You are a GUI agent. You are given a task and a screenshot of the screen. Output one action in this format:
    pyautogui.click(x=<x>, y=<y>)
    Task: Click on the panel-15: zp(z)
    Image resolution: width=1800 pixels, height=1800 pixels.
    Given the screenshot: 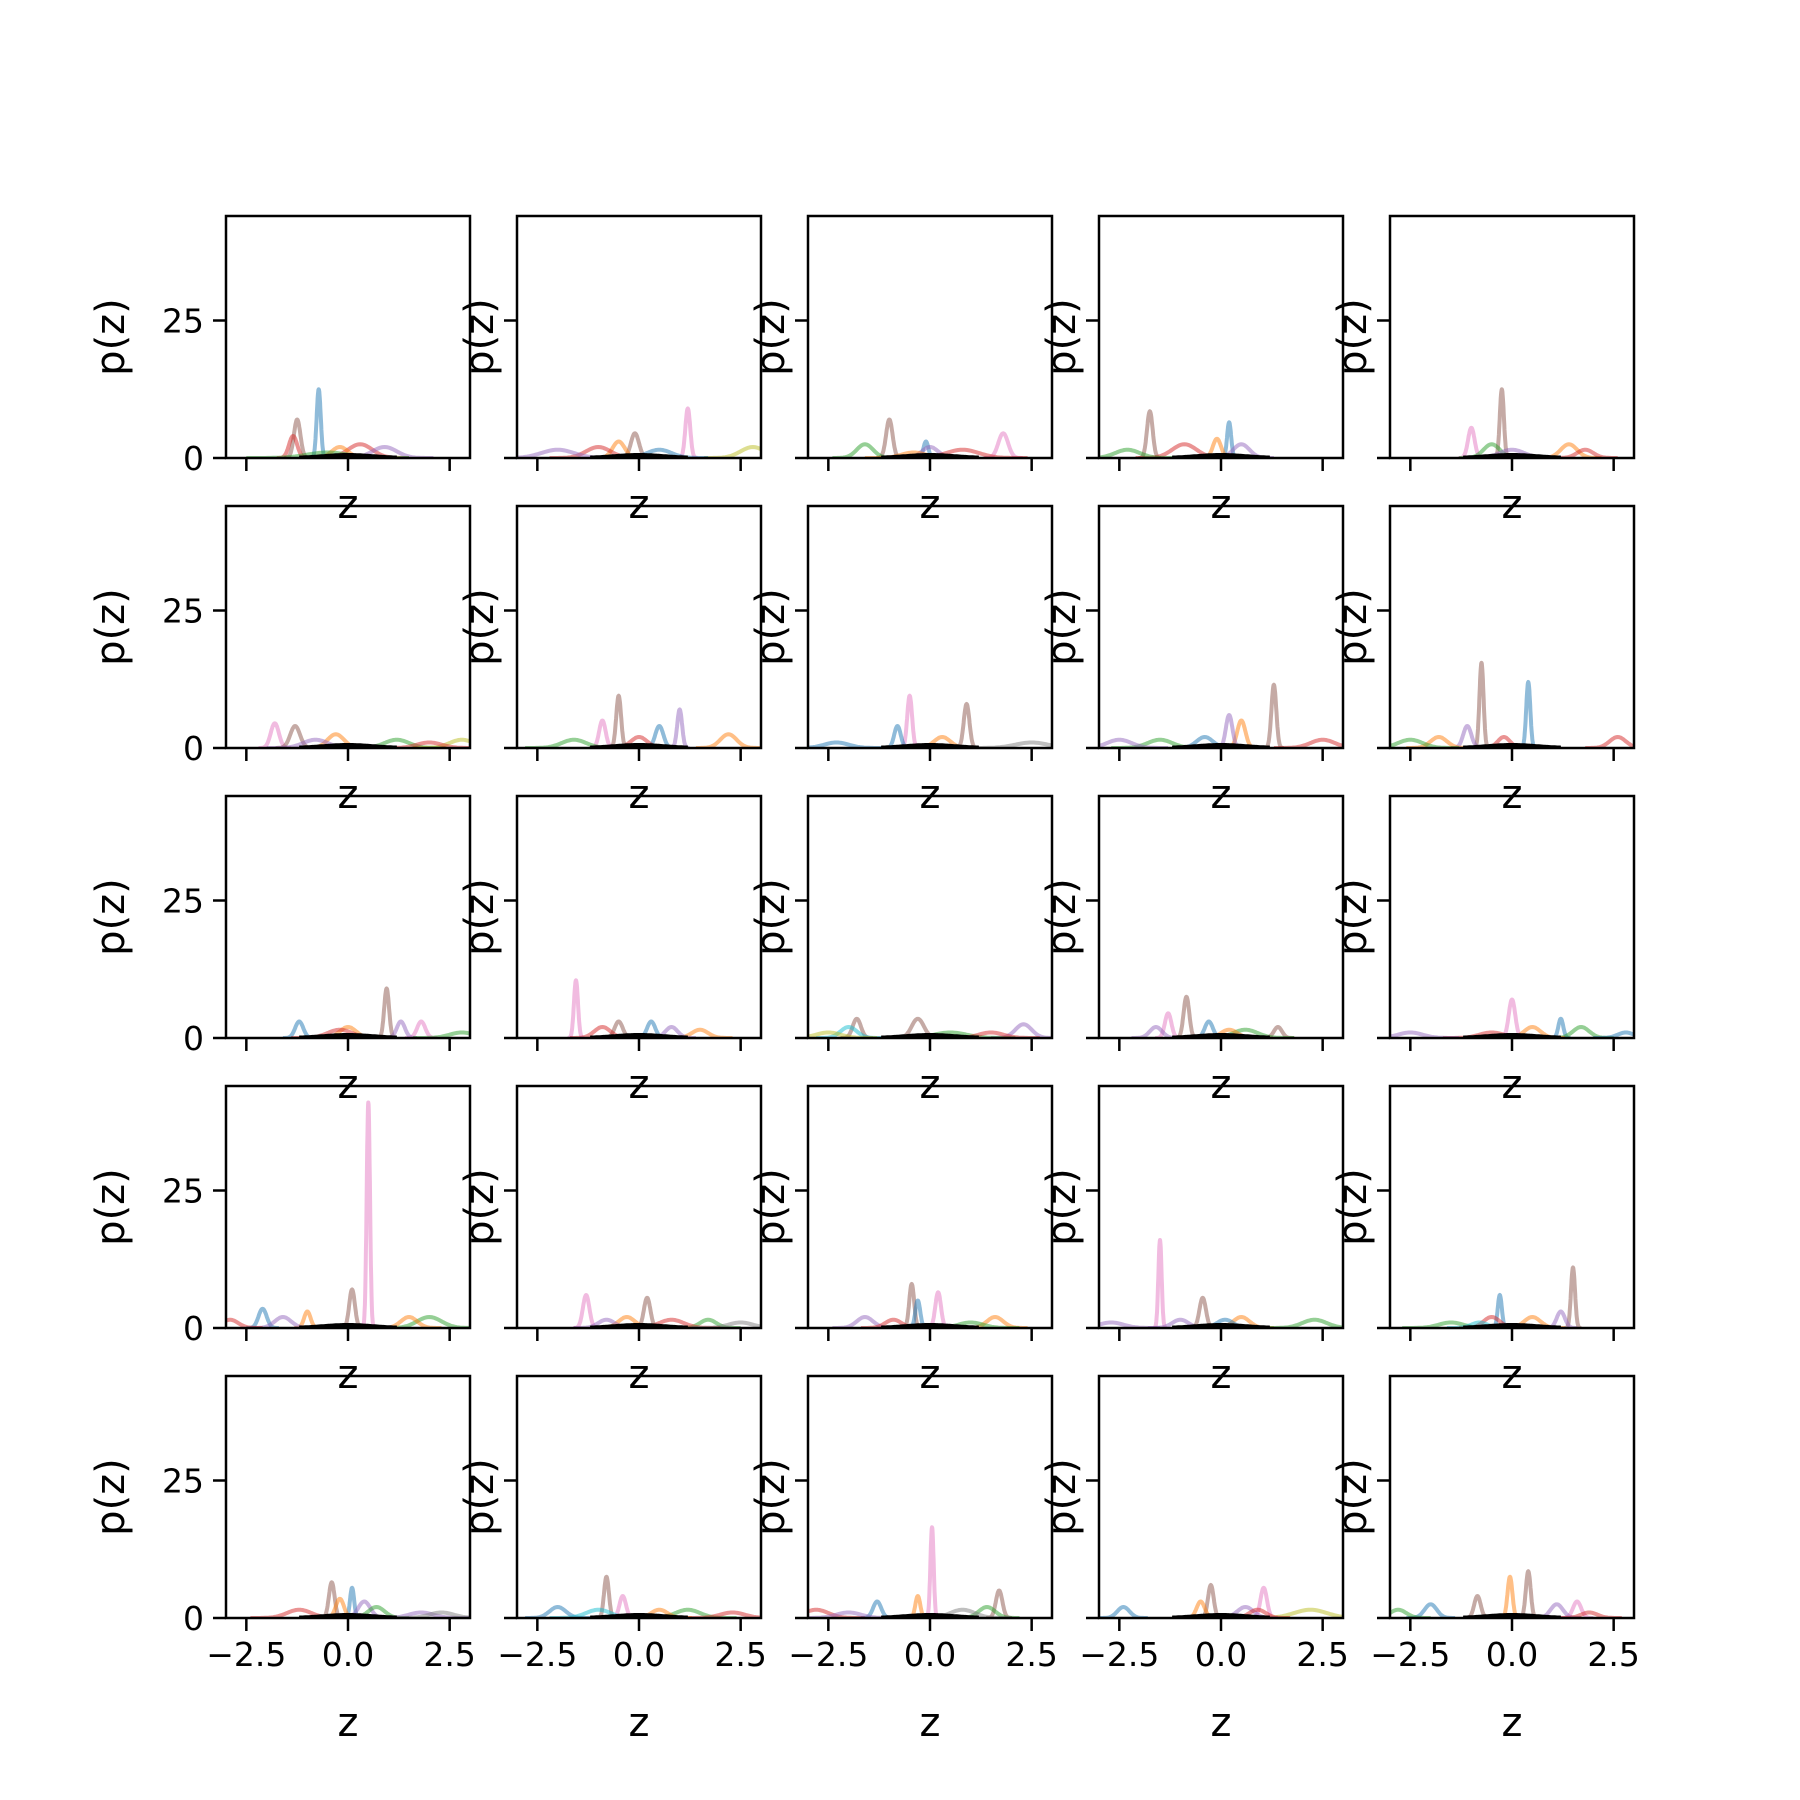 What is the action you would take?
    pyautogui.click(x=1483, y=951)
    